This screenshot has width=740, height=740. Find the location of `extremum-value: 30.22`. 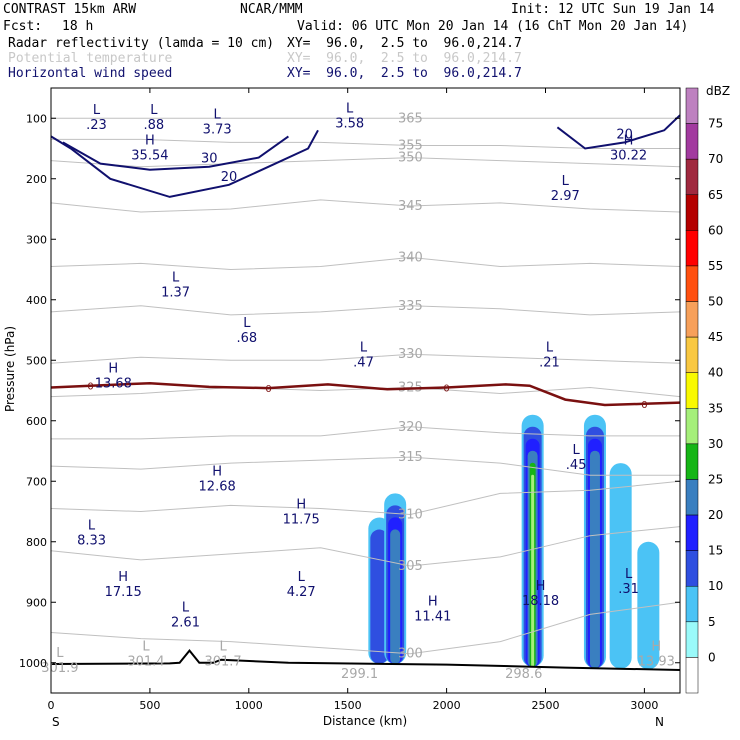

extremum-value: 30.22 is located at coordinates (628, 155).